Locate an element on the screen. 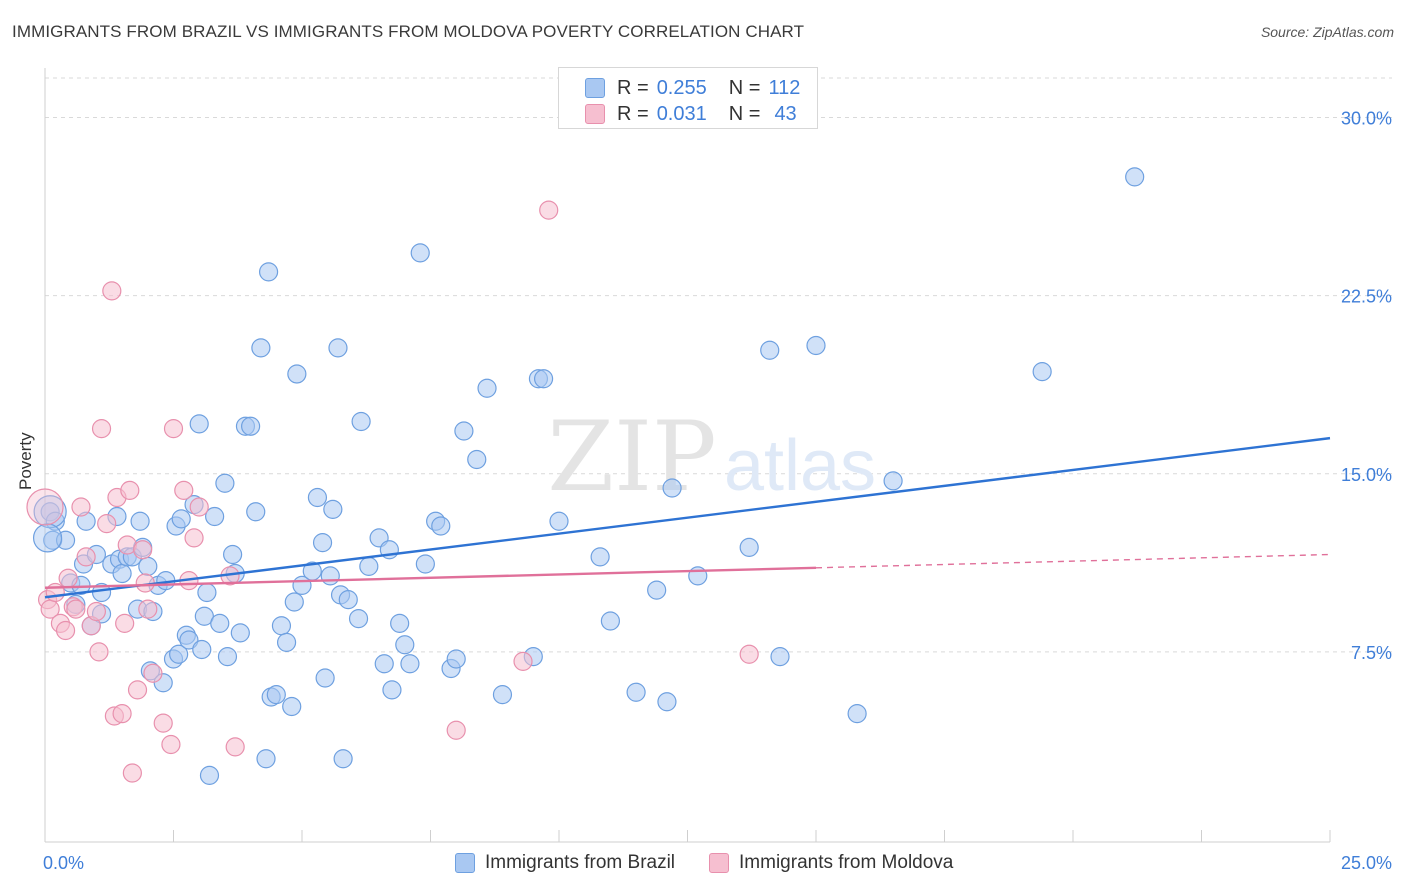 The width and height of the screenshot is (1406, 892). watermark: ZIP atlas is located at coordinates (711, 457).